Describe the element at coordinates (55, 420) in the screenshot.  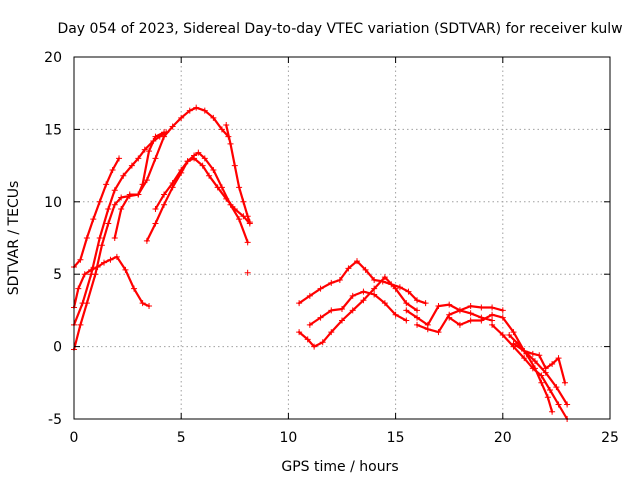
I see `y-tick-label: -5` at that location.